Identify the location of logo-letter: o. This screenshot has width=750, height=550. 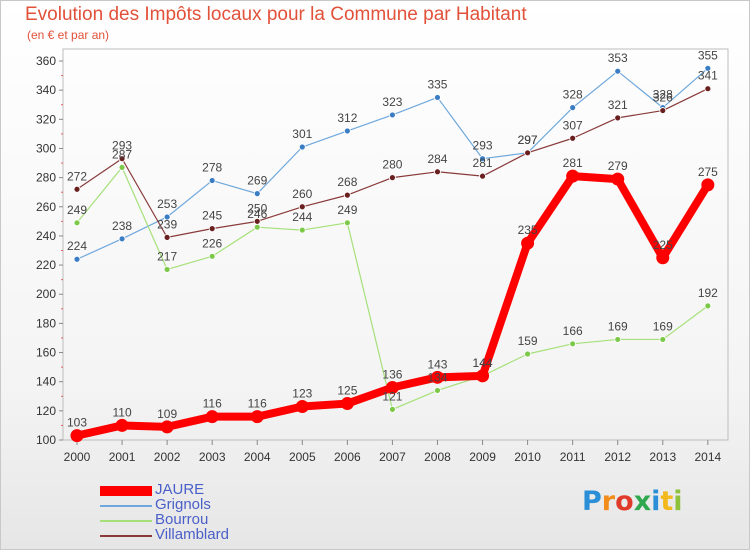
(624, 501).